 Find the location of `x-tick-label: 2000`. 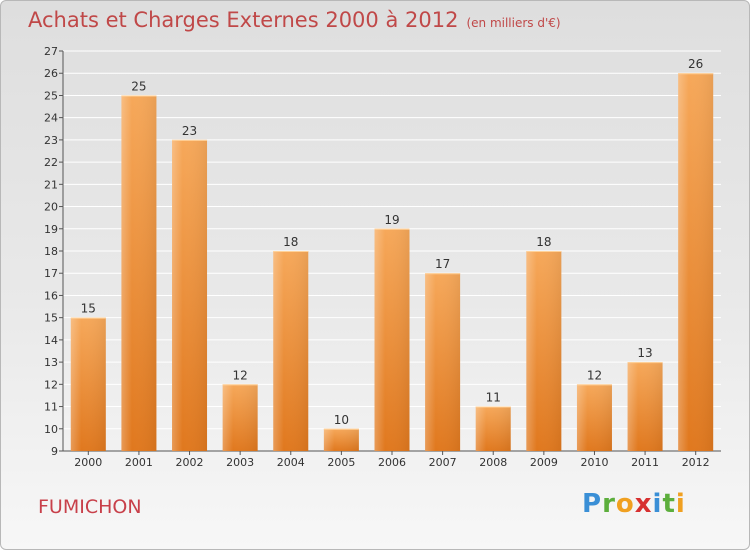

x-tick-label: 2000 is located at coordinates (88, 462).